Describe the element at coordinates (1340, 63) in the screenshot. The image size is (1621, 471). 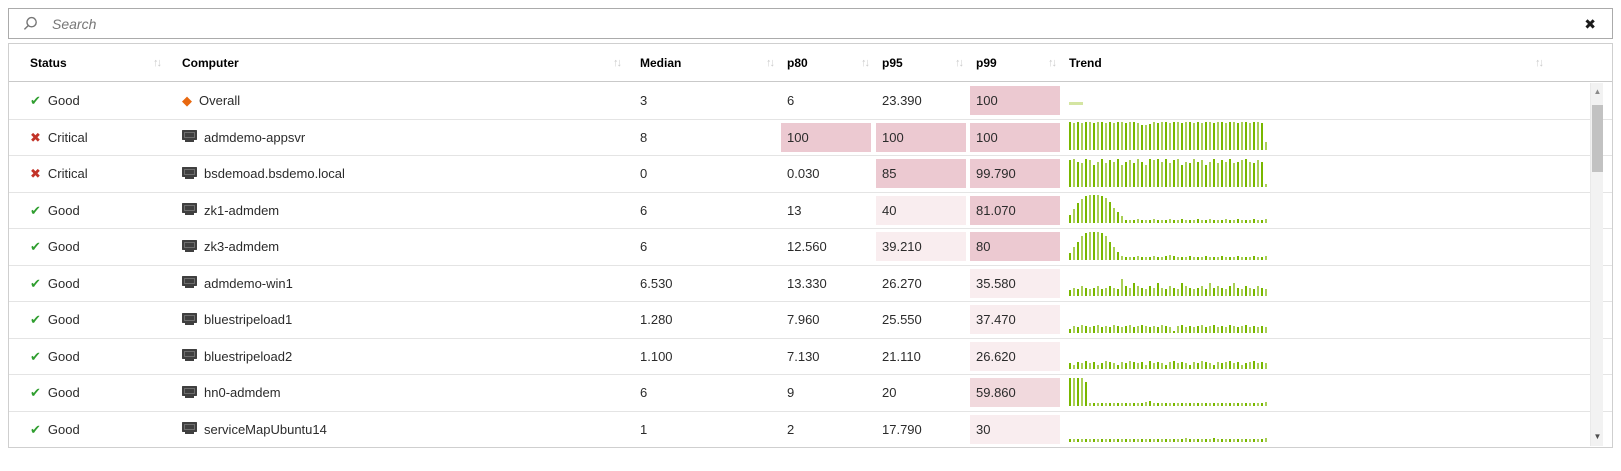
I see `column-header-trend: Trend ↑↓` at that location.